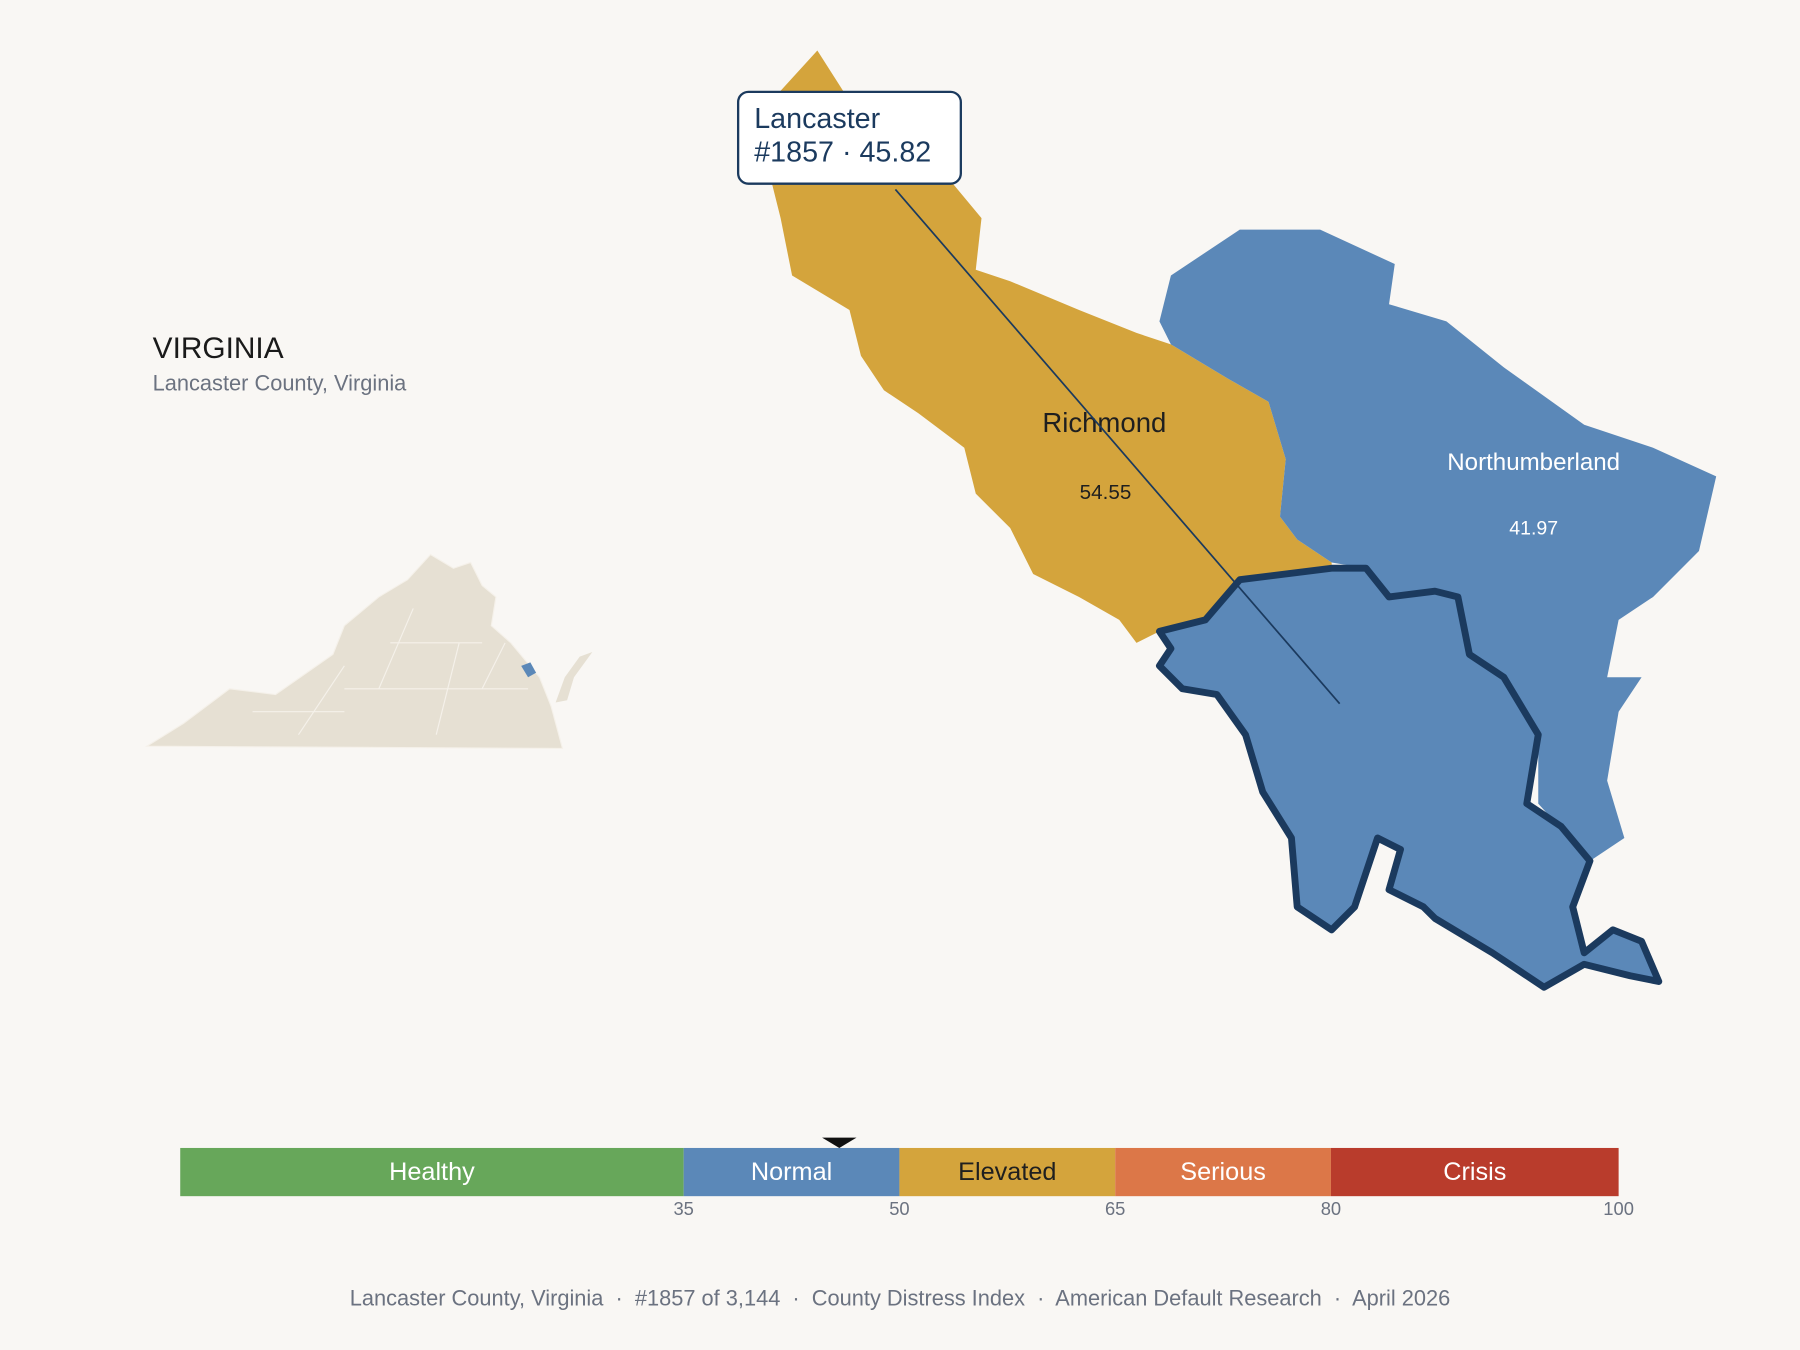 The width and height of the screenshot is (1800, 1350). What do you see at coordinates (899, 1208) in the screenshot?
I see `scale-tick-label: 50` at bounding box center [899, 1208].